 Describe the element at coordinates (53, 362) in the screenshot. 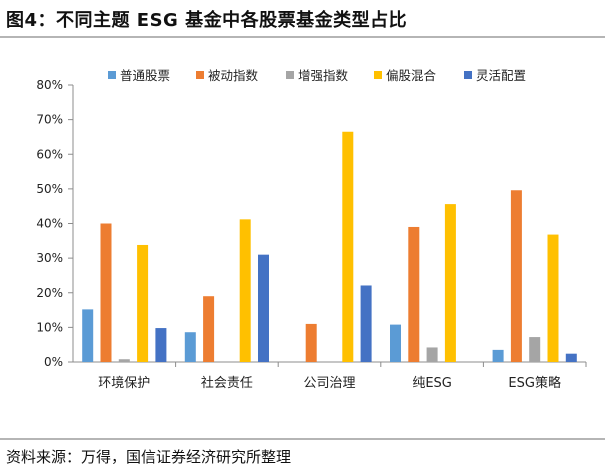

I see `y-tick-label: 0%` at that location.